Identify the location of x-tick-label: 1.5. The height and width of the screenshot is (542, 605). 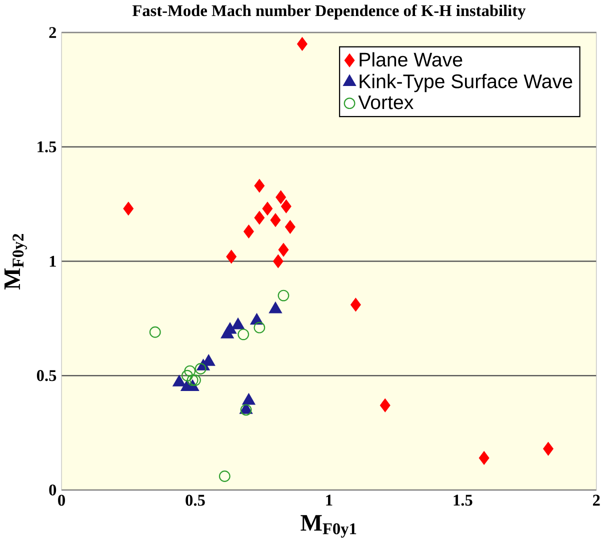
(463, 500).